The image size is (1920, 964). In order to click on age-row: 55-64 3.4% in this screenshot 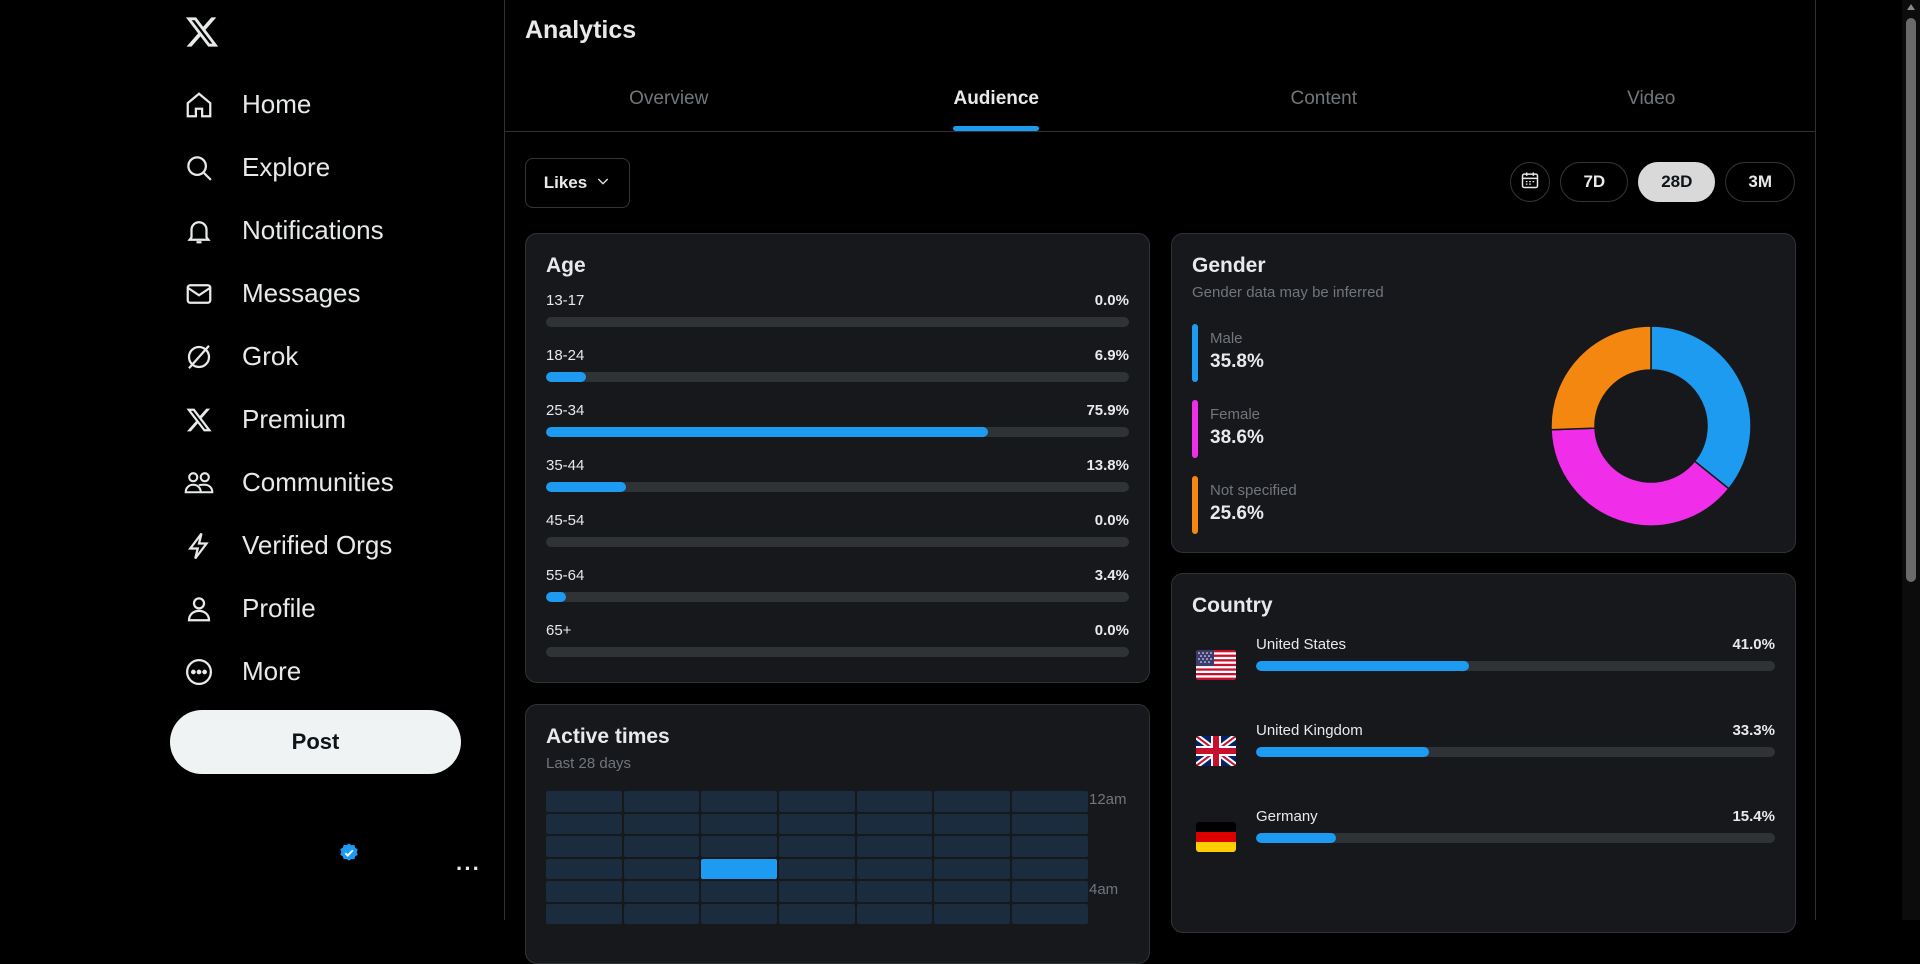, I will do `click(837, 588)`.